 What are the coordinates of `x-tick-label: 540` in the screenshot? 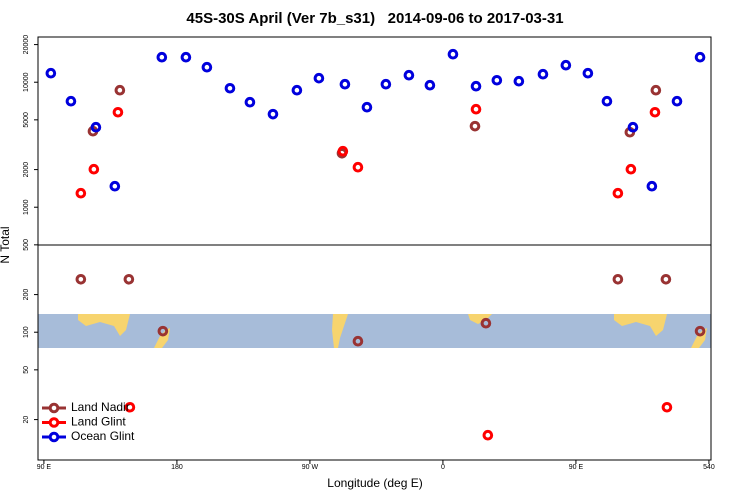 It's located at (709, 467).